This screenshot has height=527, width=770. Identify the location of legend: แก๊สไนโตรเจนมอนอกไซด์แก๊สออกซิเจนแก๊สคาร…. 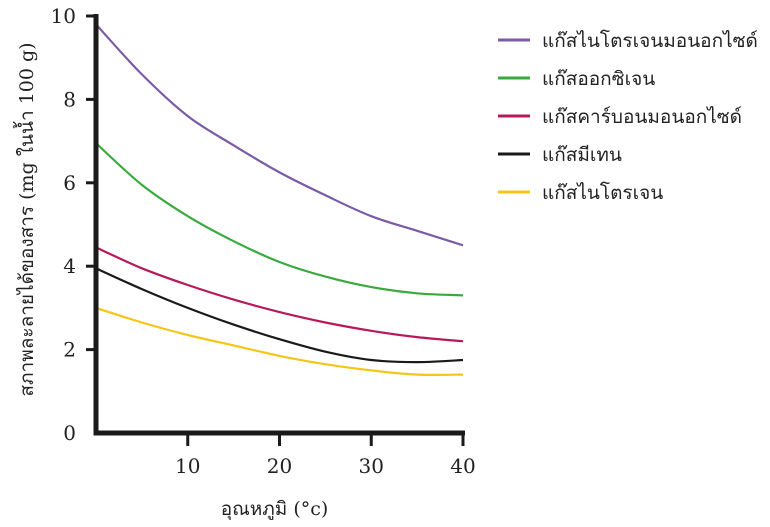
(628, 116).